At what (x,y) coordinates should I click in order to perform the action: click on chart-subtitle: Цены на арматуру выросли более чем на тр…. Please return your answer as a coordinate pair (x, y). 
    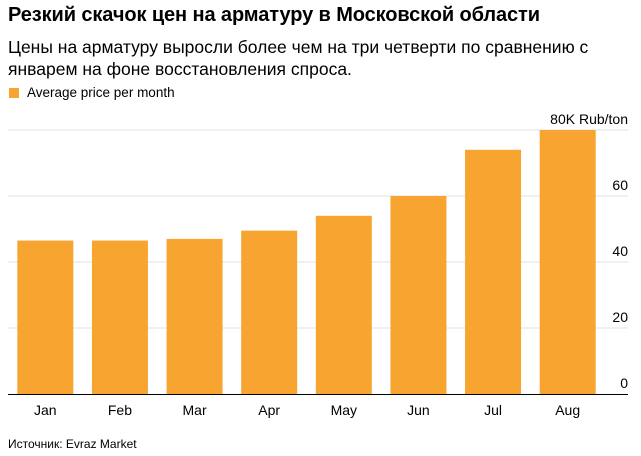
    Looking at the image, I should click on (298, 58).